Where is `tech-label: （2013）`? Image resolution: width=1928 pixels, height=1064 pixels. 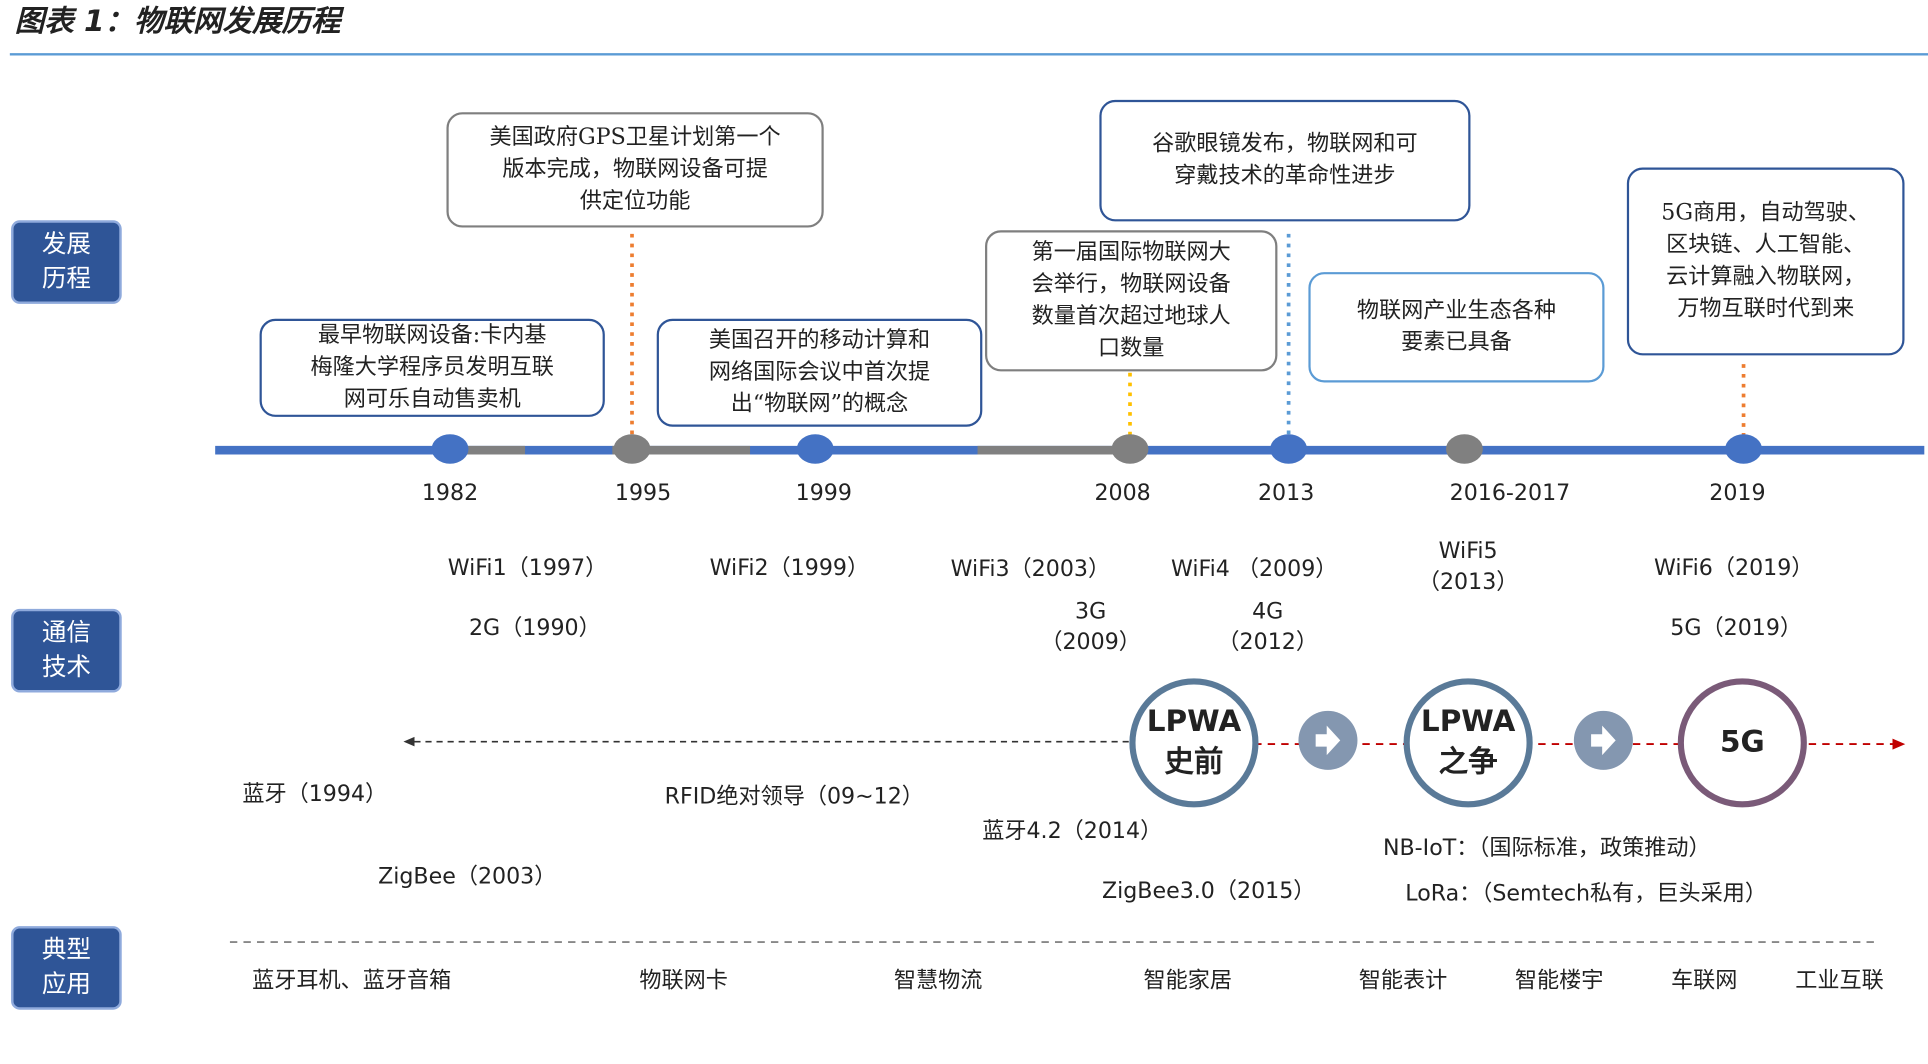
tech-label: （2013） is located at coordinates (1468, 582).